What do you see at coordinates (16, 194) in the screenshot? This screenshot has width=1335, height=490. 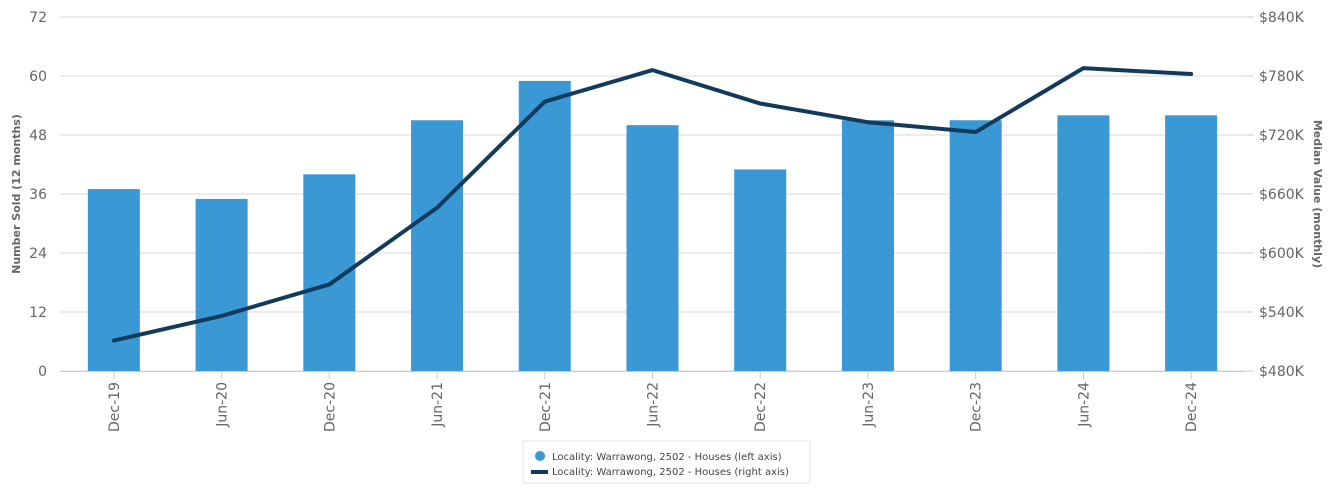 I see `left-axis-title: Number Sold (12 months)` at bounding box center [16, 194].